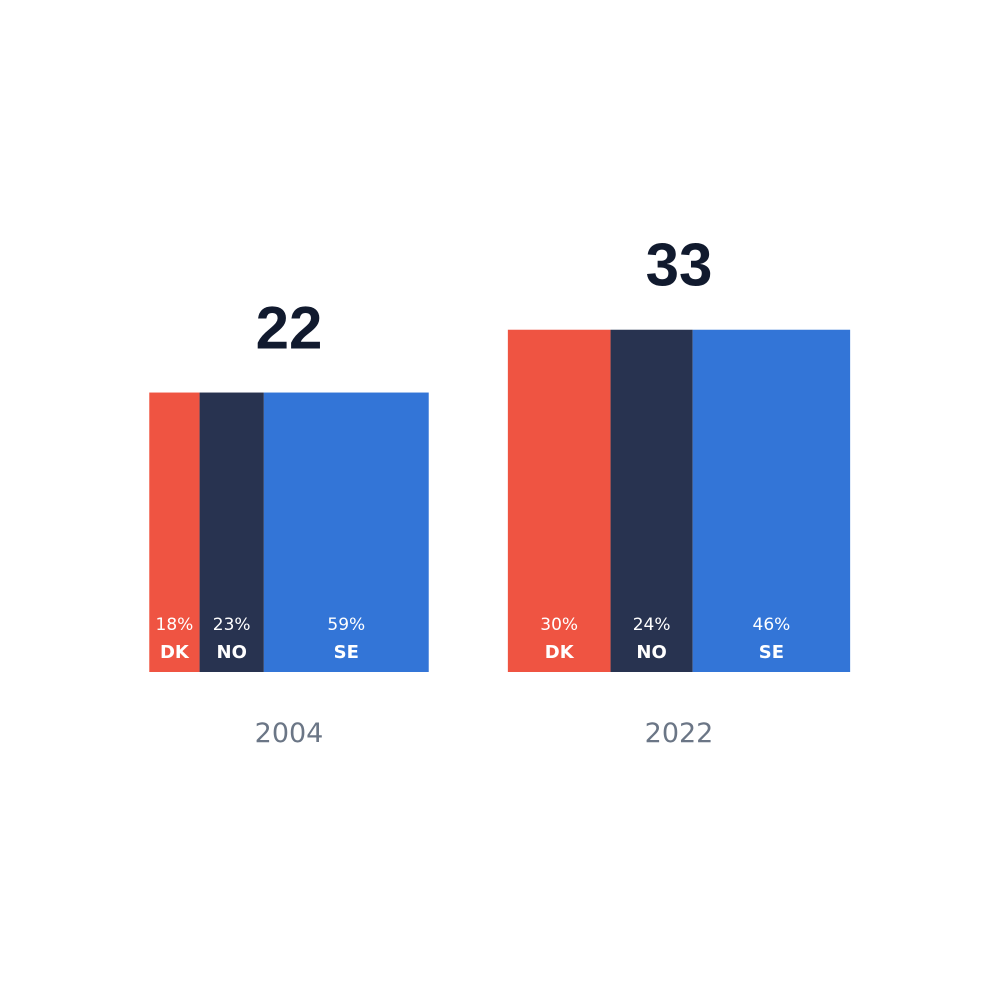 This screenshot has width=1000, height=1000. I want to click on segment-share-label: 46%, so click(772, 625).